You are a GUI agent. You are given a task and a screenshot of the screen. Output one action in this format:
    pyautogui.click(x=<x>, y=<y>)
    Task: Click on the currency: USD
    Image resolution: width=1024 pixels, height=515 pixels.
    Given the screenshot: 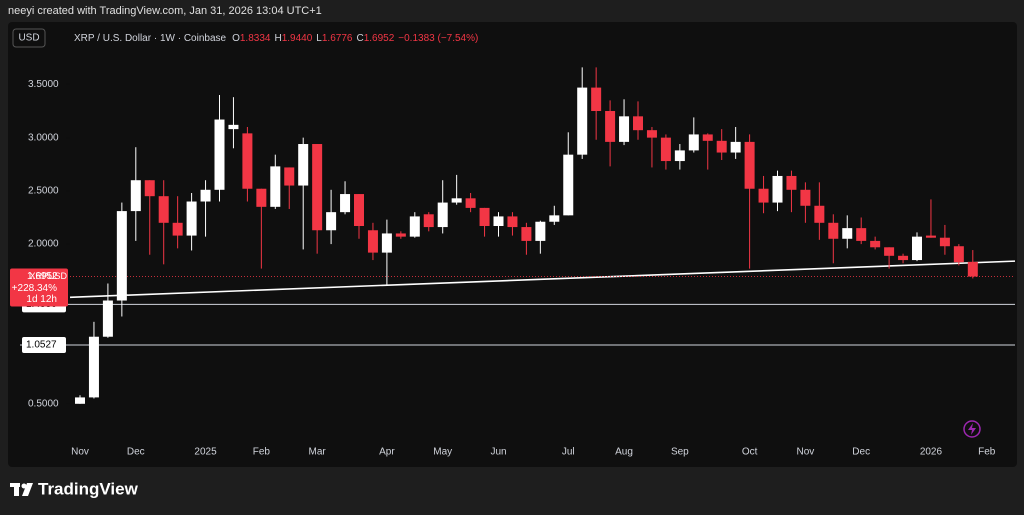 What is the action you would take?
    pyautogui.click(x=28, y=38)
    